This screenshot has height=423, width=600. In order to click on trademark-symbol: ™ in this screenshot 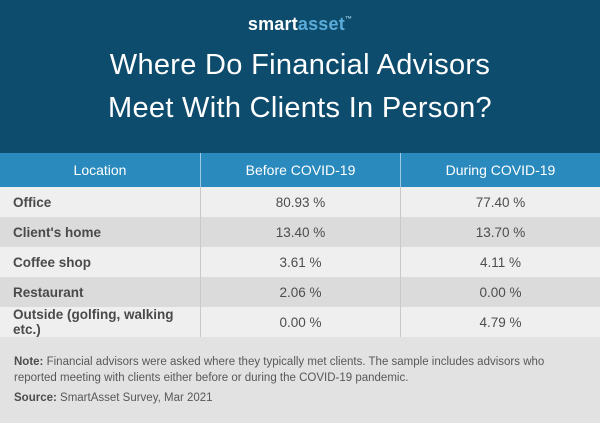, I will do `click(348, 19)`.